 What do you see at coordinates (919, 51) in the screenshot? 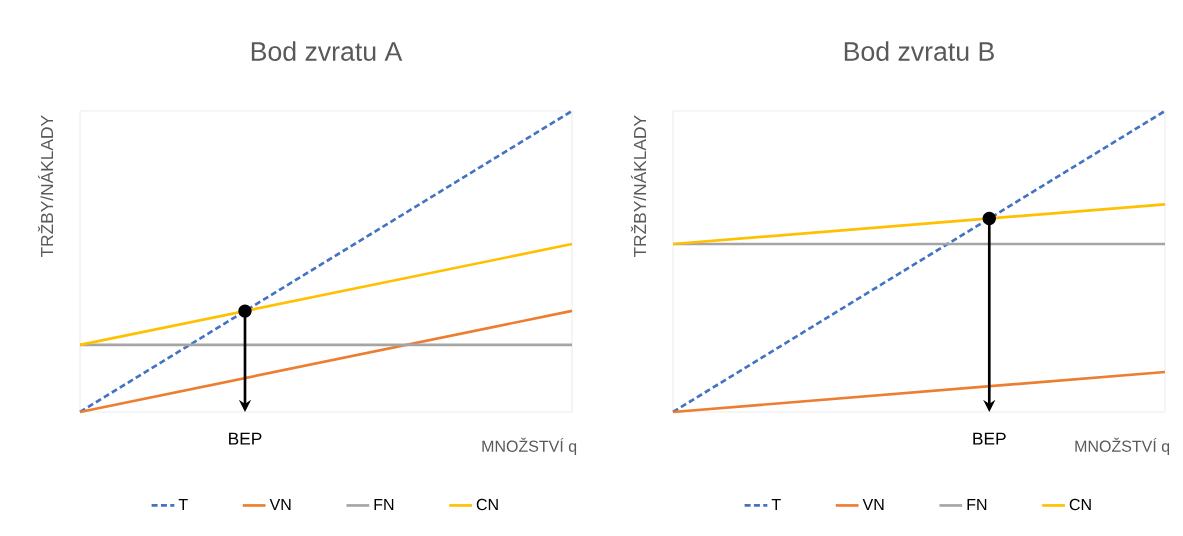
I see `chart-title: Bod zvratu B` at bounding box center [919, 51].